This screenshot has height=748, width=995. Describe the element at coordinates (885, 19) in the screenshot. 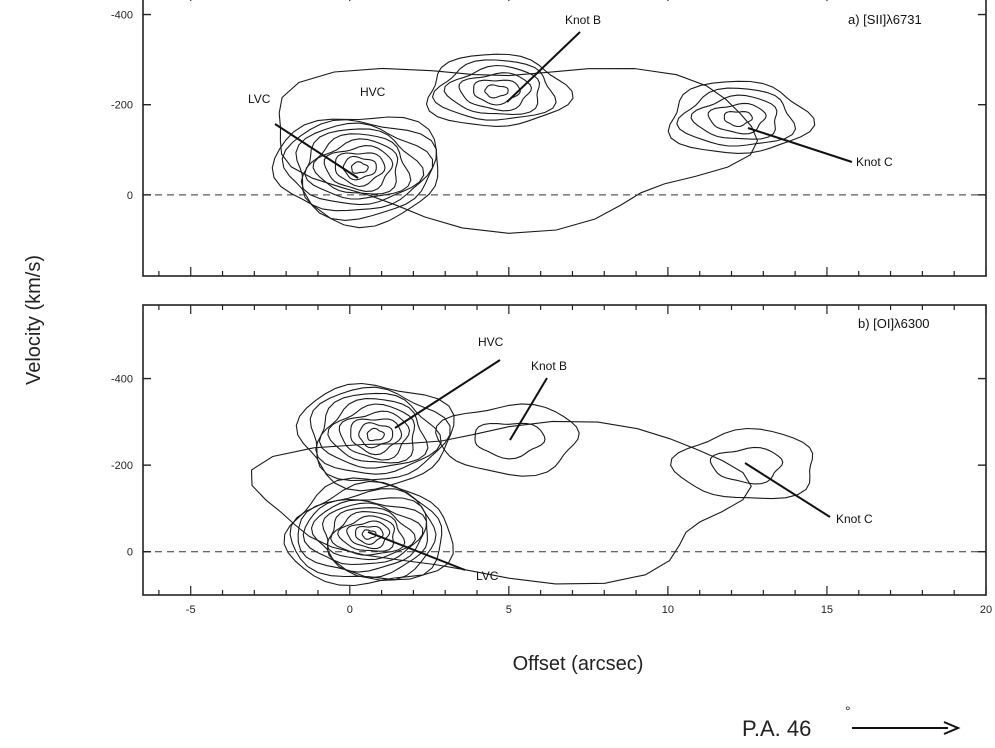

I see `panel-a-title: a) [SII]λ6731` at that location.